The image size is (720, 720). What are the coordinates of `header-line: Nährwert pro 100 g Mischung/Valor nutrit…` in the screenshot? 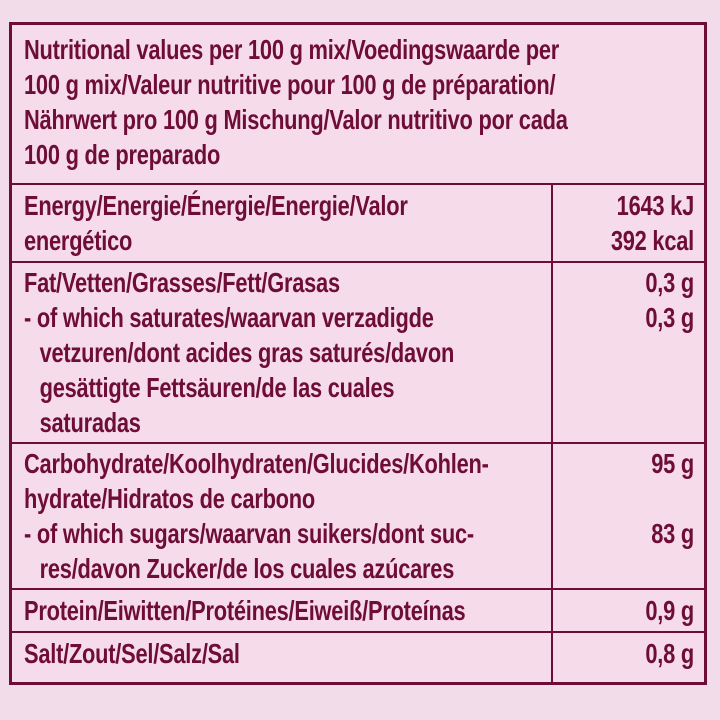 It's located at (296, 119).